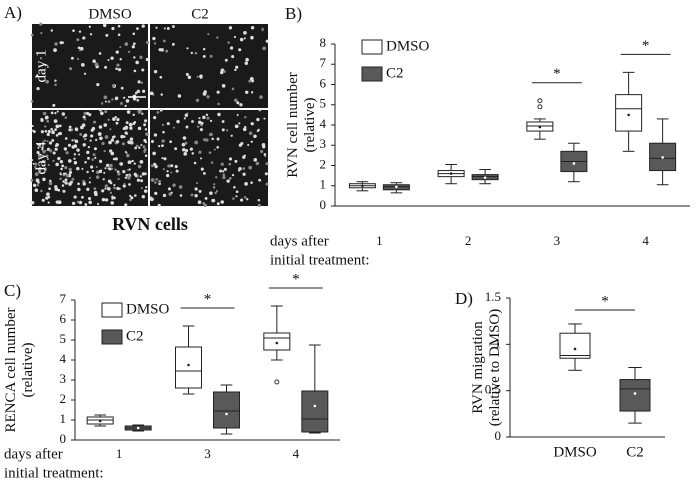  What do you see at coordinates (90, 66) in the screenshot?
I see `micrograph` at bounding box center [90, 66].